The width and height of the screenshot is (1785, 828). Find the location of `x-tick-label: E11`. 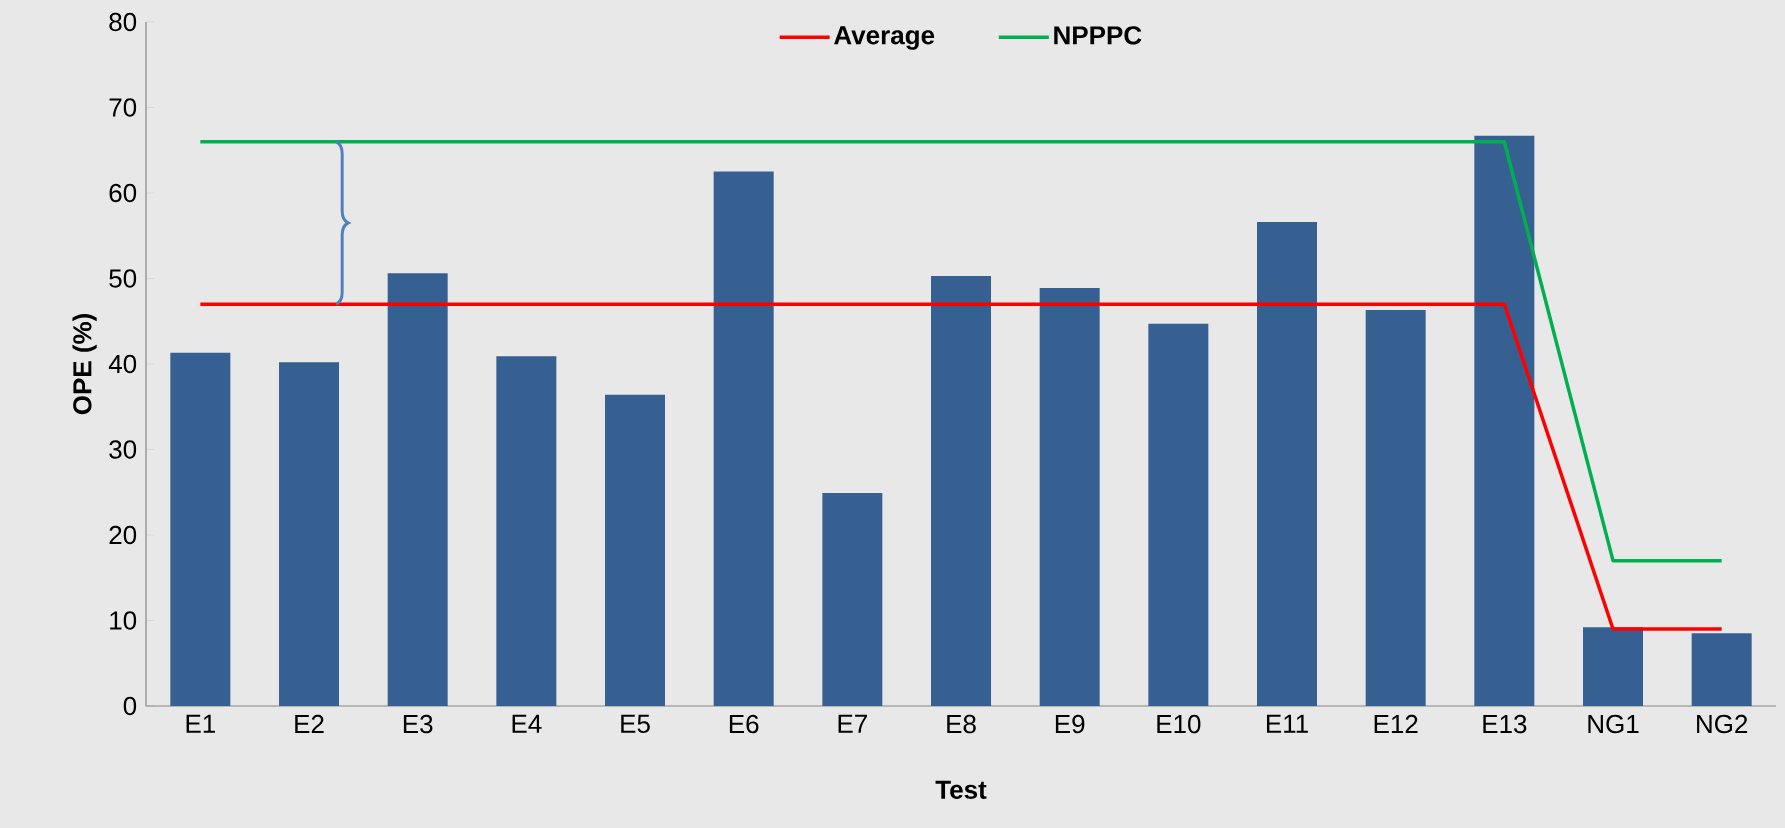

x-tick-label: E11 is located at coordinates (1287, 723).